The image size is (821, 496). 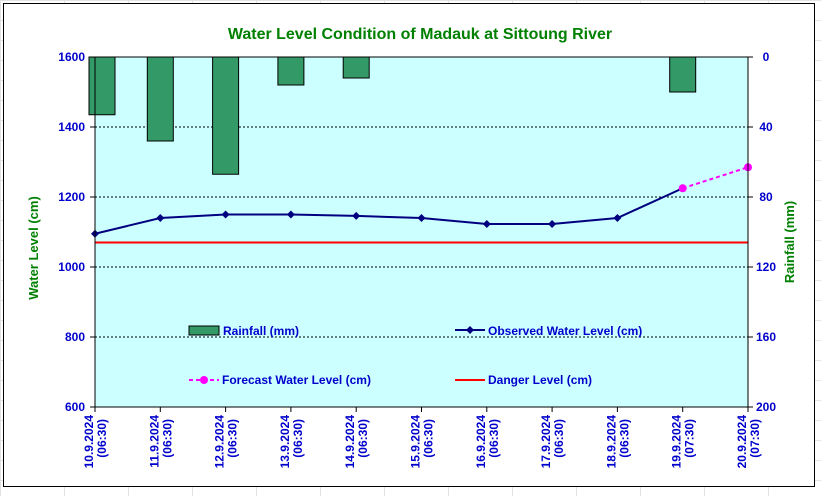 I want to click on y-tick-label: 1200, so click(x=71, y=197).